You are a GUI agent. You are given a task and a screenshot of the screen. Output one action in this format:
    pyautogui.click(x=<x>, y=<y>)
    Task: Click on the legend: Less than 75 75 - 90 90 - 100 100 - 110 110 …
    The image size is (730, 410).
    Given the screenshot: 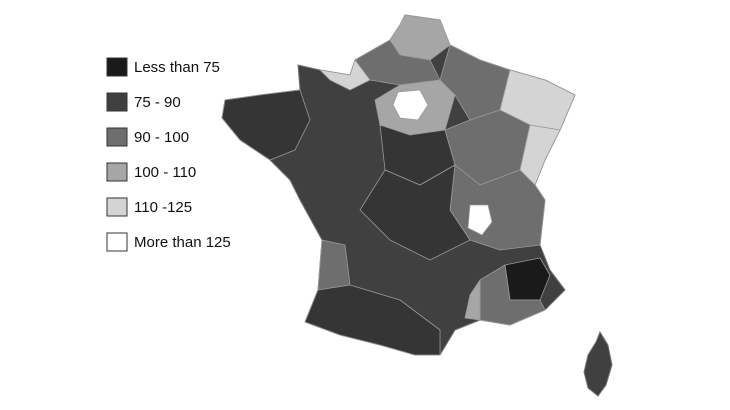 What is the action you would take?
    pyautogui.click(x=168, y=154)
    